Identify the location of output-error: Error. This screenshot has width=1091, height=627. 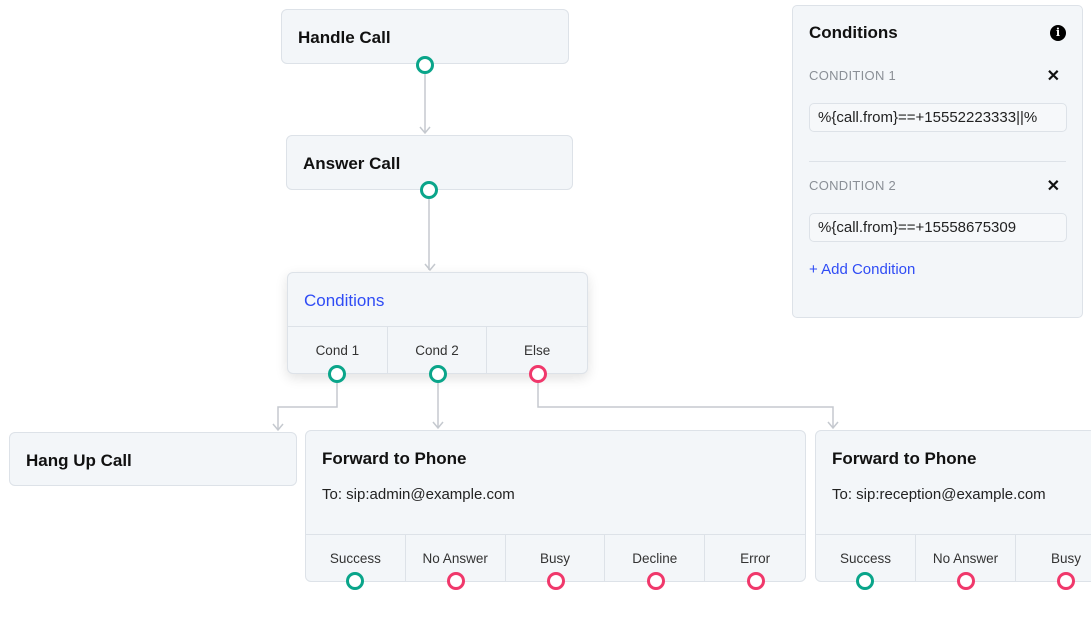
(755, 558).